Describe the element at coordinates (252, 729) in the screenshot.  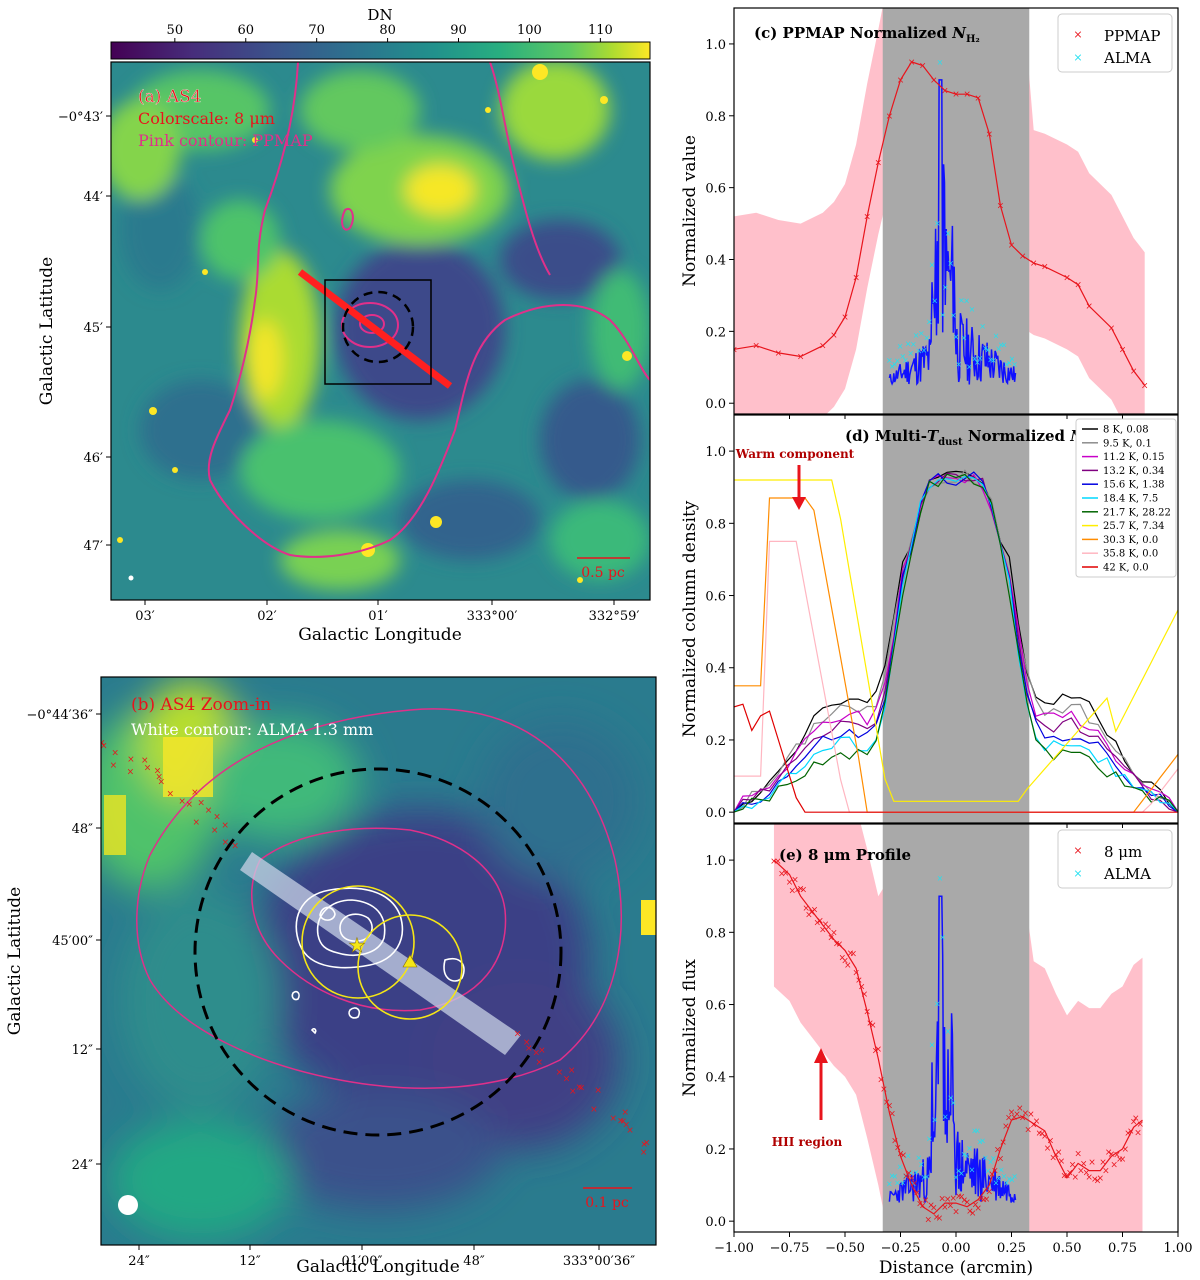
I see `panel-b-contour-note: White contour: ALMA 1.3 mm` at that location.